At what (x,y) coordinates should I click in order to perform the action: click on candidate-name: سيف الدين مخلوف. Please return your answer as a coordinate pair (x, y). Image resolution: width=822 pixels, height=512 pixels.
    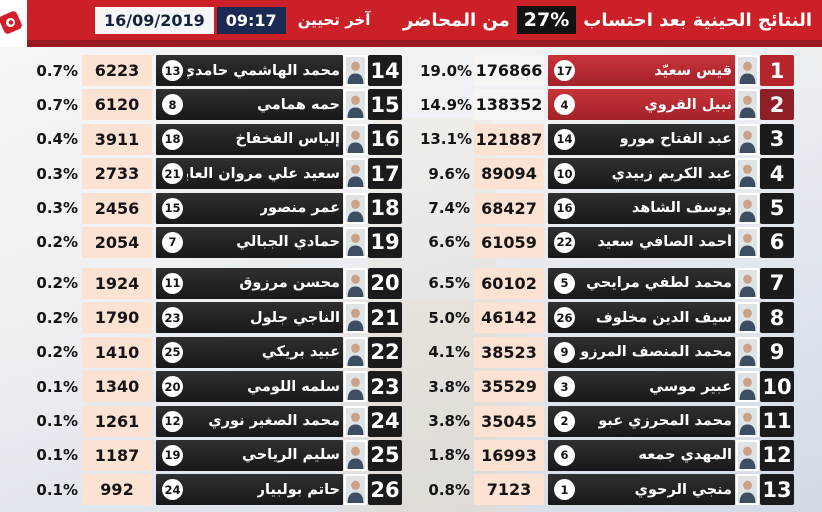
    Looking at the image, I should click on (663, 317).